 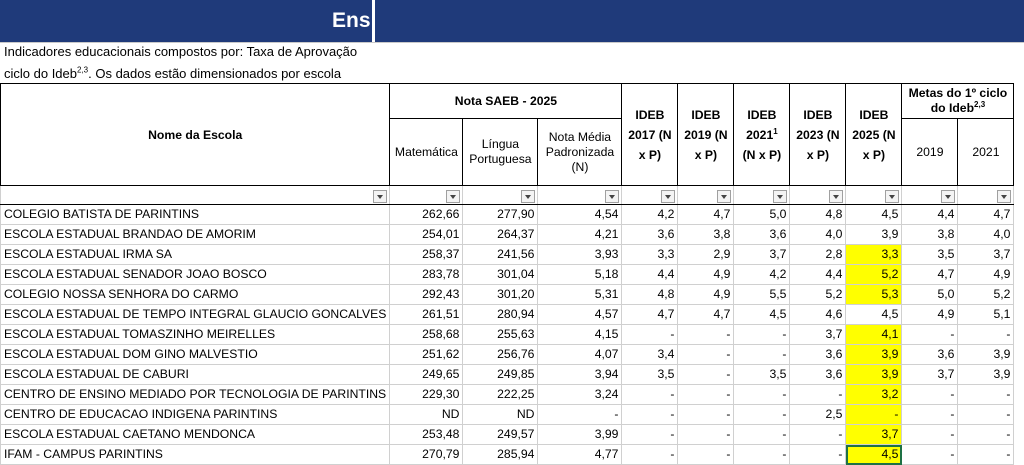 I want to click on cell-ideb-2023: 4,8, so click(x=818, y=214).